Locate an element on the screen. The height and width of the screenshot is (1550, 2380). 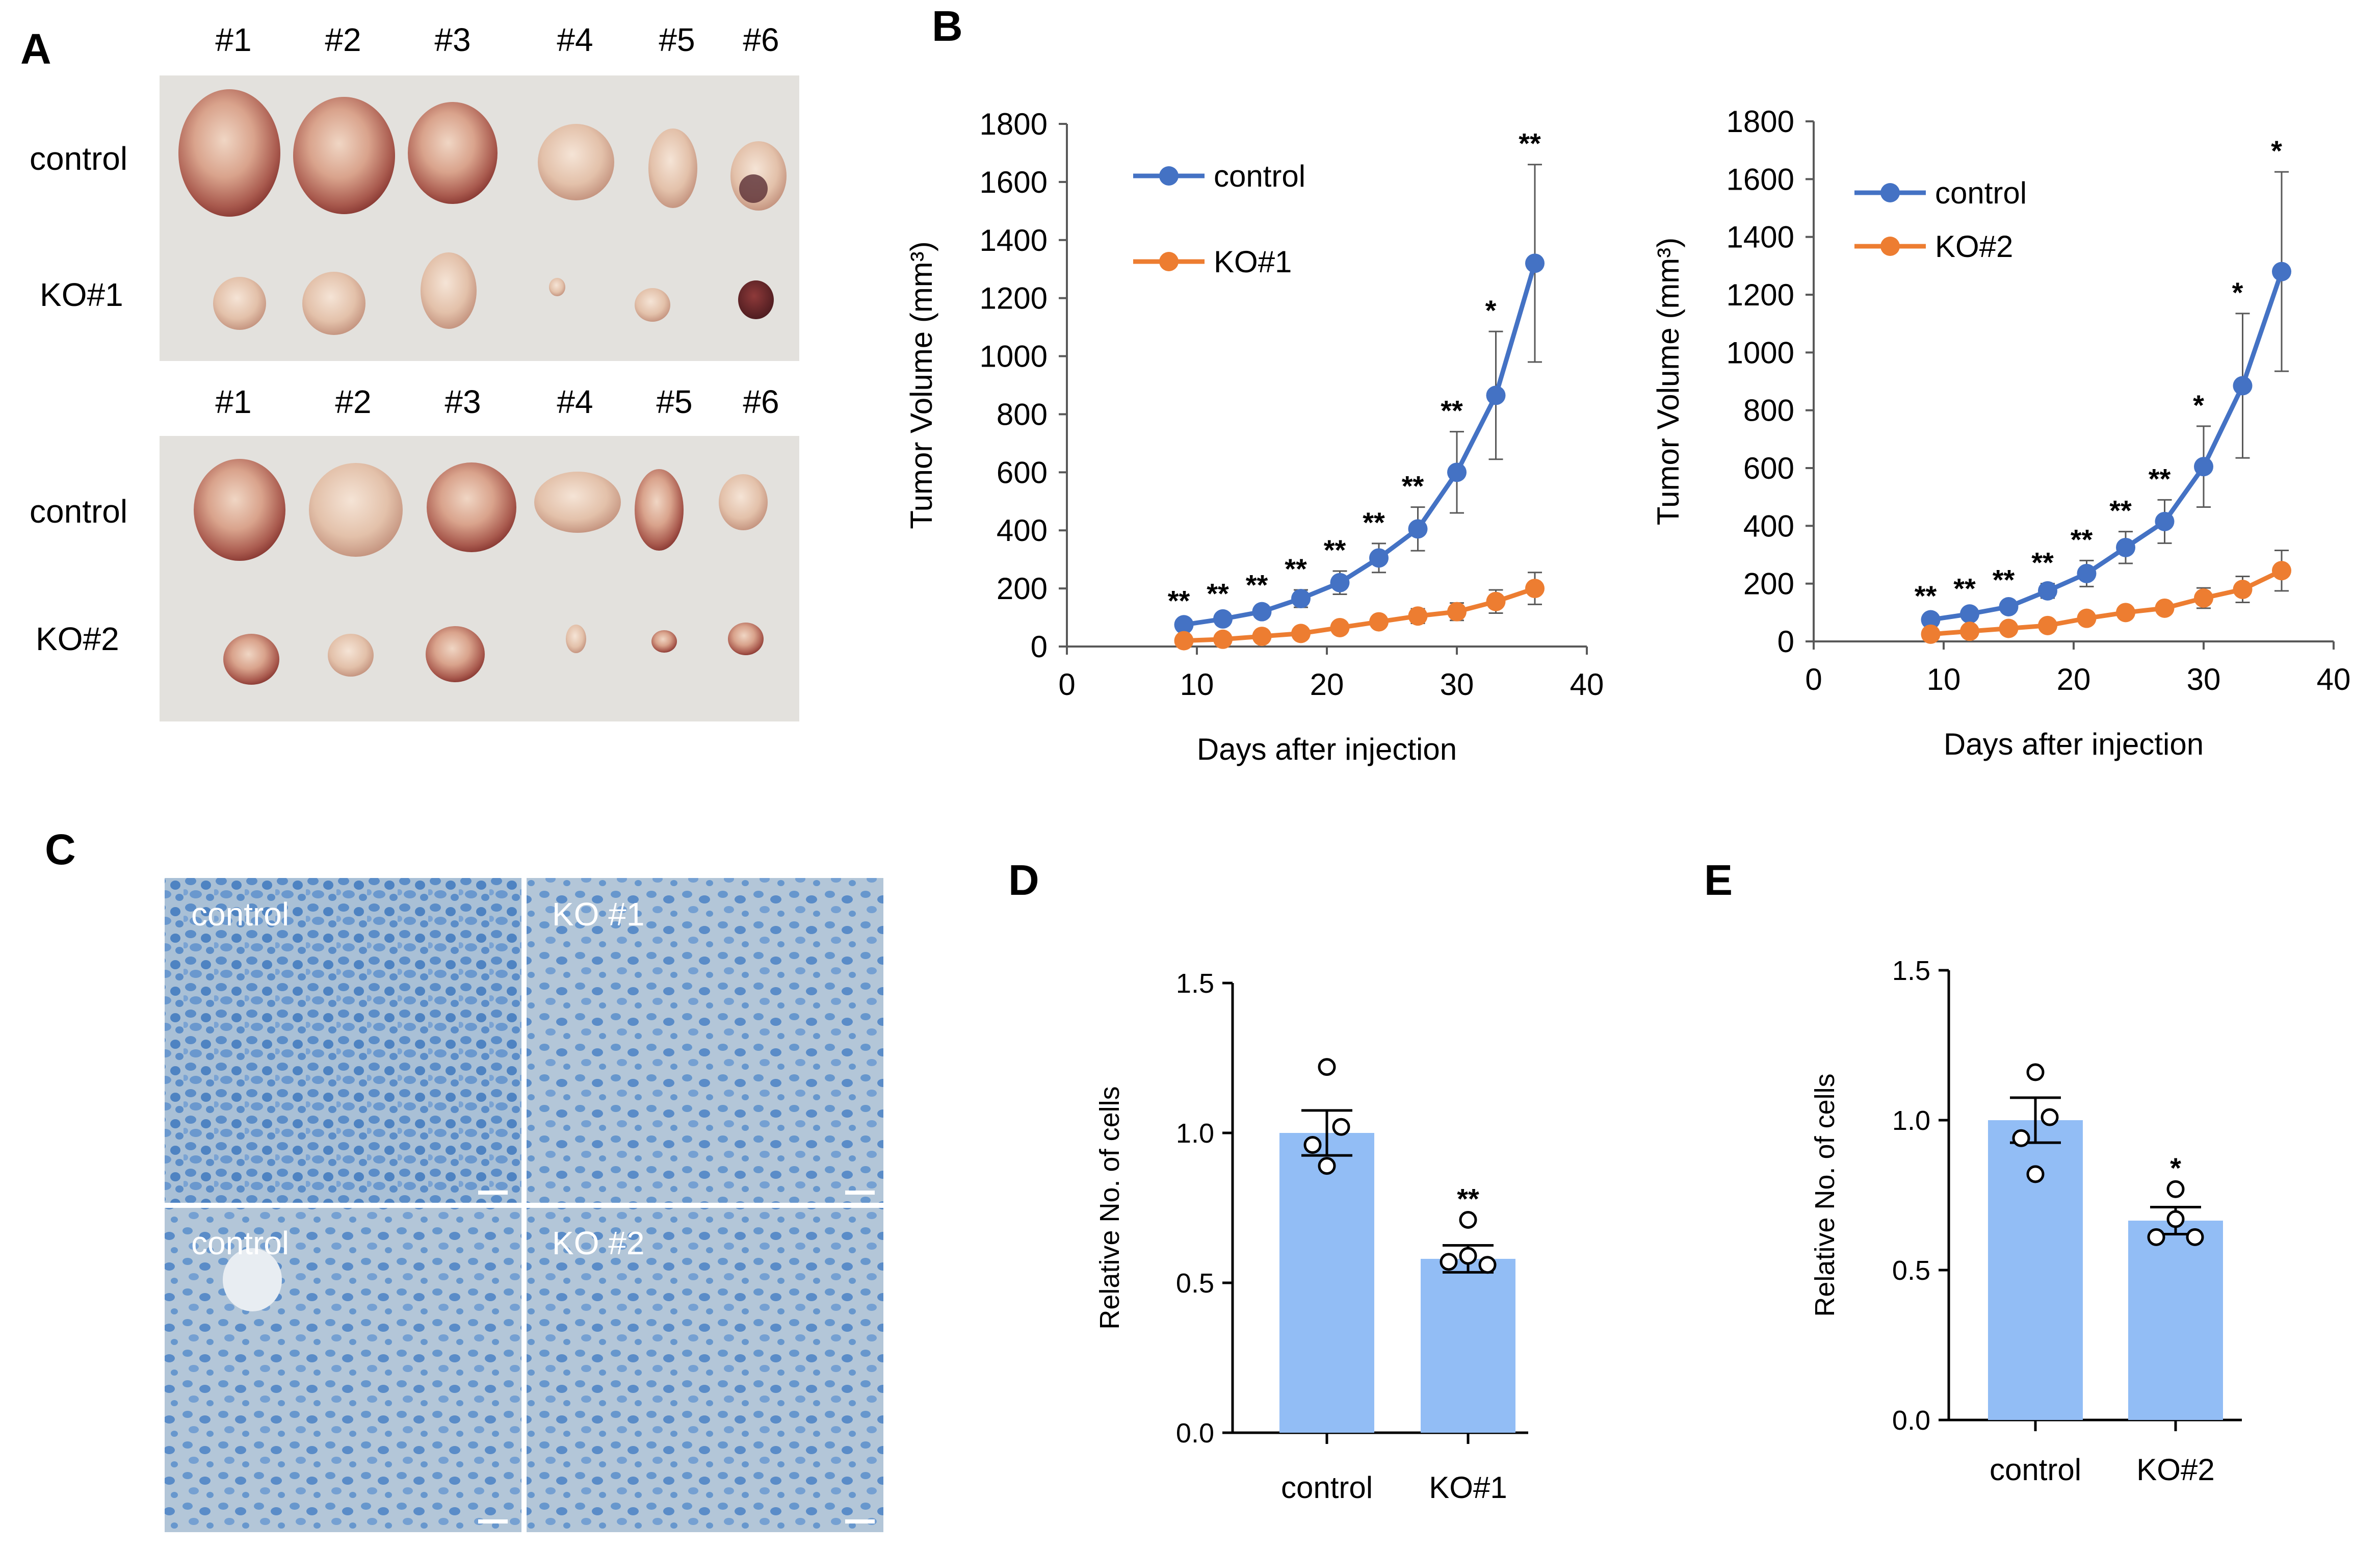
tumor-photo-bottom: #1 #2 #3 #4 #5 #6 control KO#2 is located at coordinates (414, 552).